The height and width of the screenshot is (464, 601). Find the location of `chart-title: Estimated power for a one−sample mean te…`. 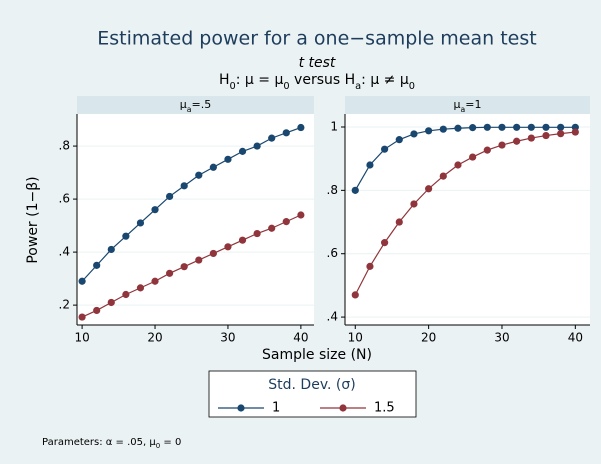

chart-title: Estimated power for a one−sample mean te… is located at coordinates (316, 39).